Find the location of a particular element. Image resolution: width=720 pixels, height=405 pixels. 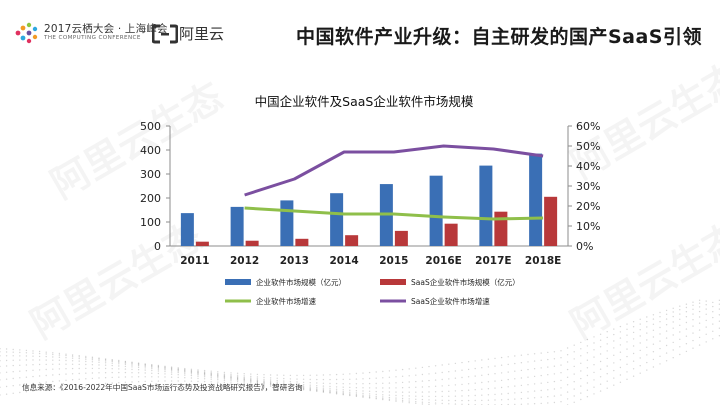

y-left-tick-label: 500 is located at coordinates (150, 126).